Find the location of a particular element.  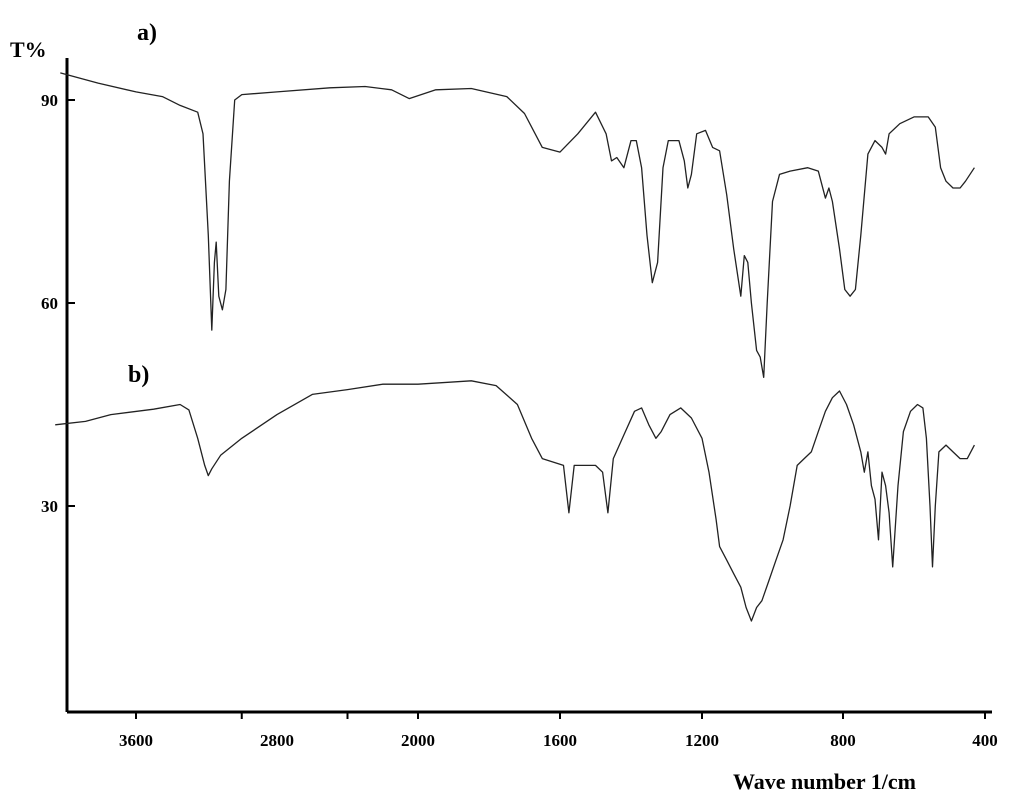

y-tick-label: 60 is located at coordinates (49, 303).